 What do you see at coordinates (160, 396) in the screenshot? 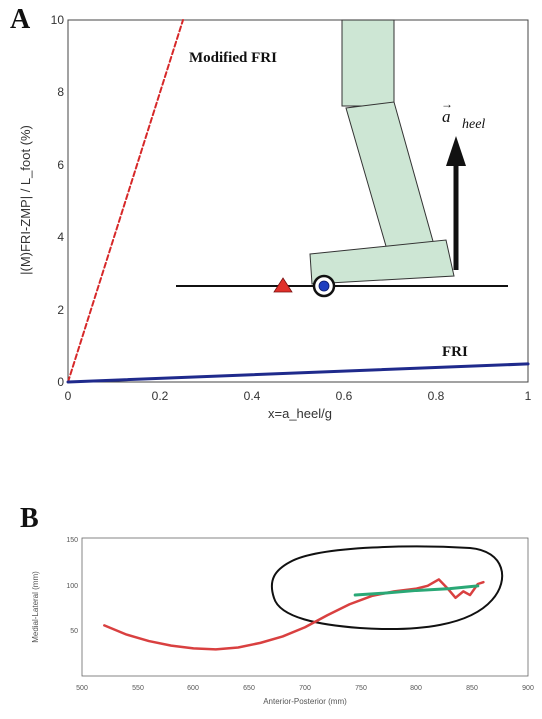
I see `panel-a-xtick: 0.2` at bounding box center [160, 396].